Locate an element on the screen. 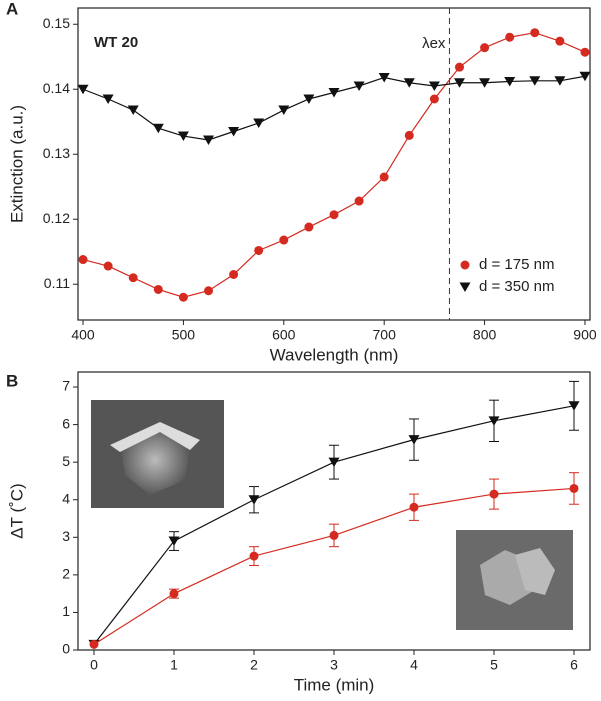 This screenshot has width=601, height=701. y-tick-label: 2 is located at coordinates (66, 574).